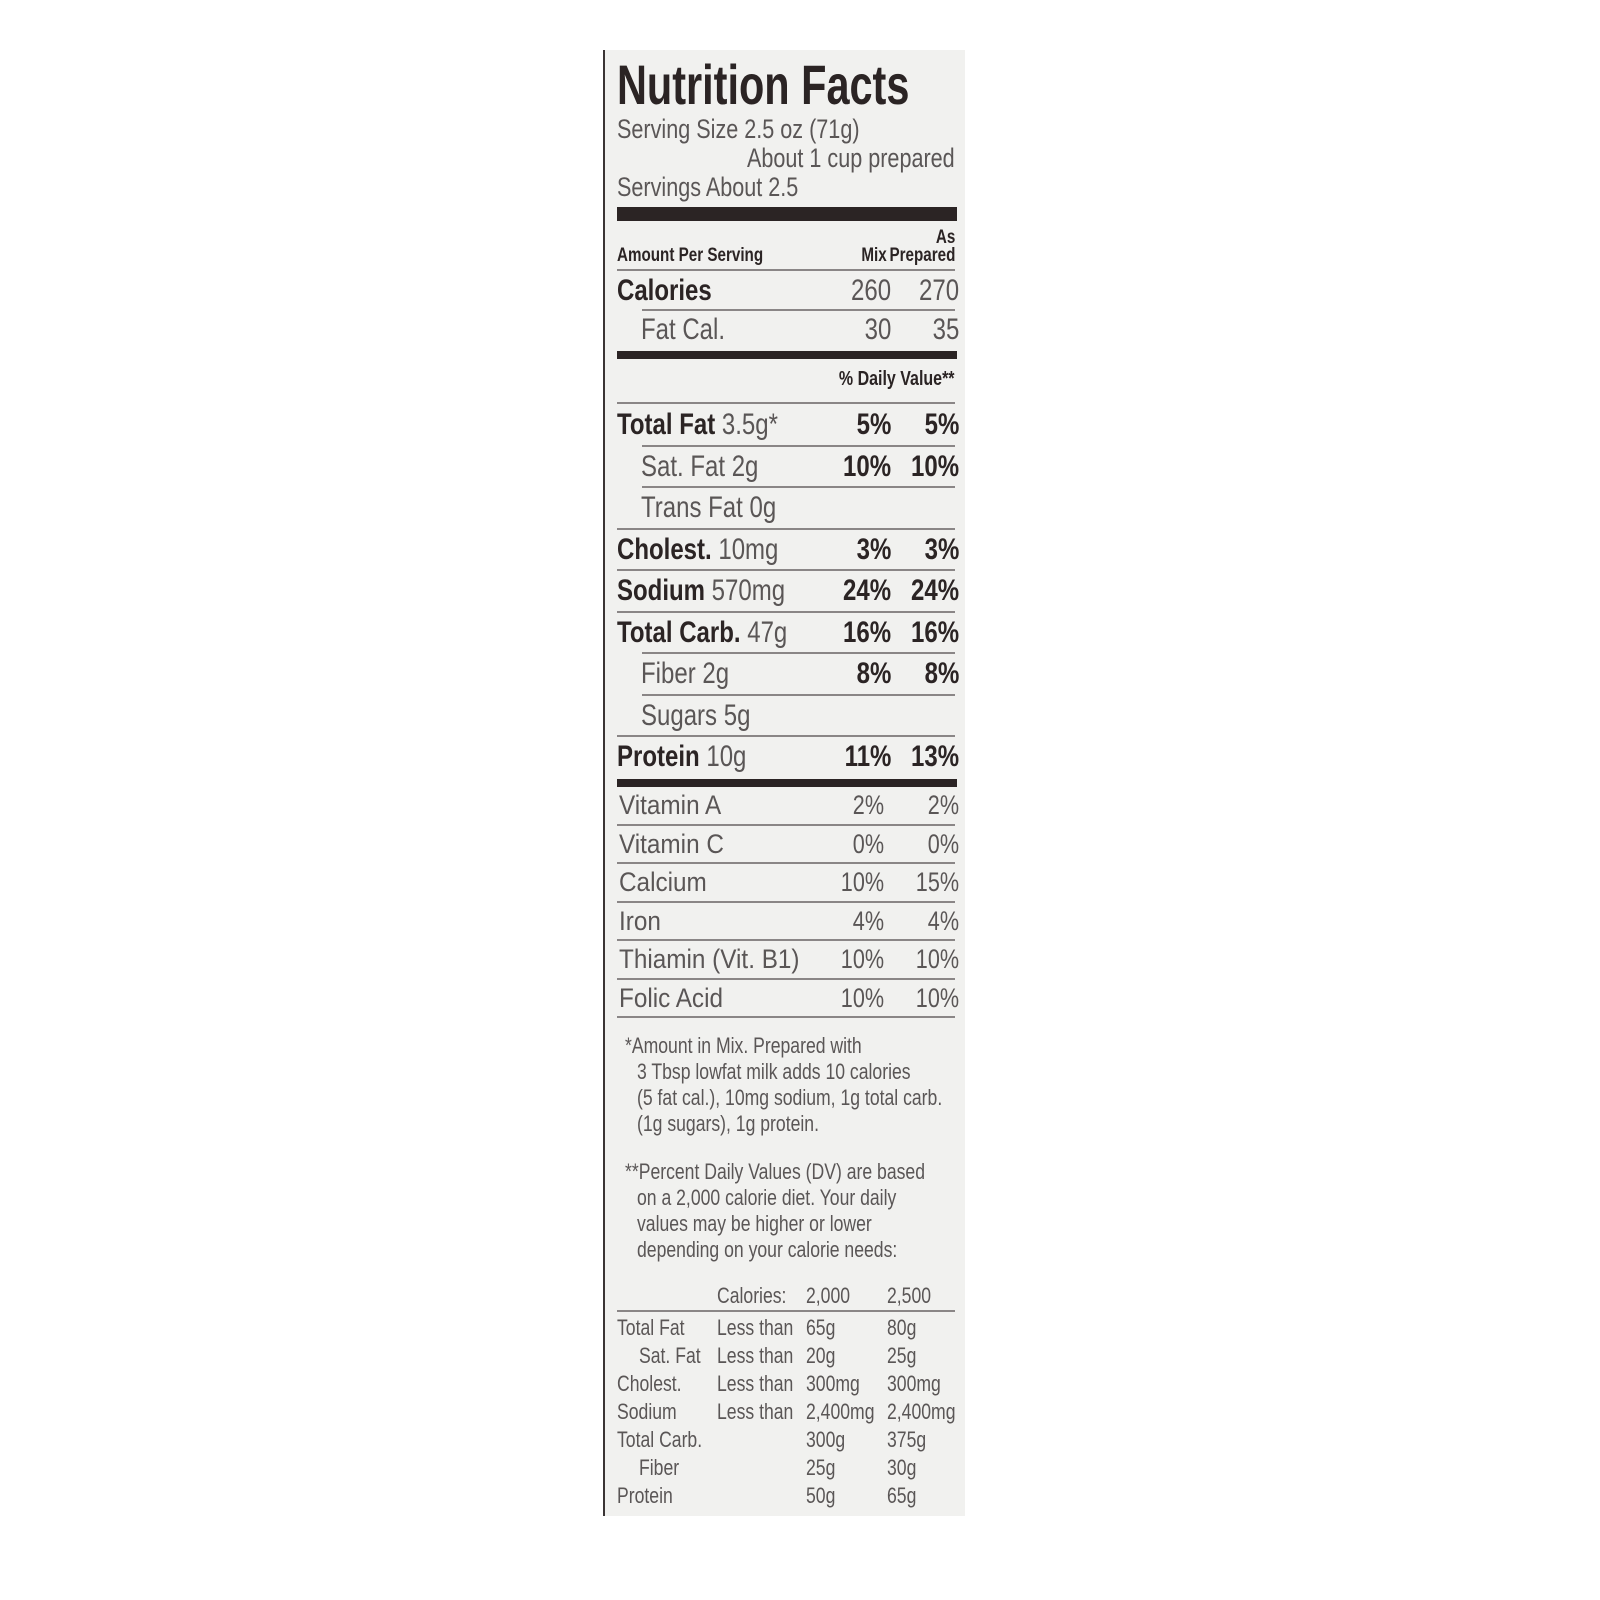 The height and width of the screenshot is (1600, 1600). What do you see at coordinates (789, 1497) in the screenshot?
I see `dv-table-row: Protein 50g 65g` at bounding box center [789, 1497].